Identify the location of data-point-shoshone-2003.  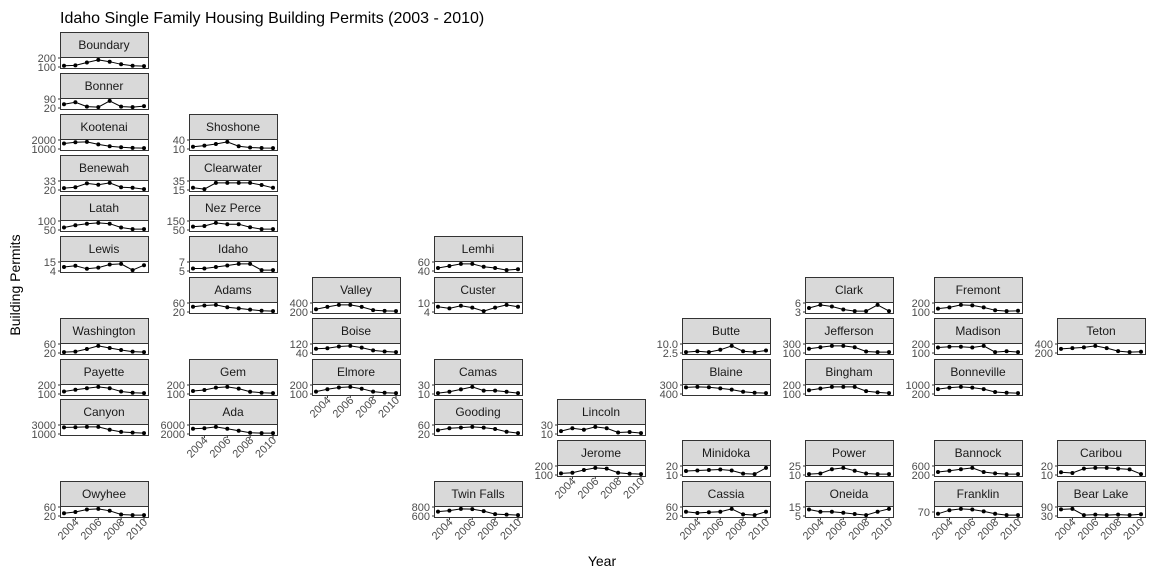
(193, 146).